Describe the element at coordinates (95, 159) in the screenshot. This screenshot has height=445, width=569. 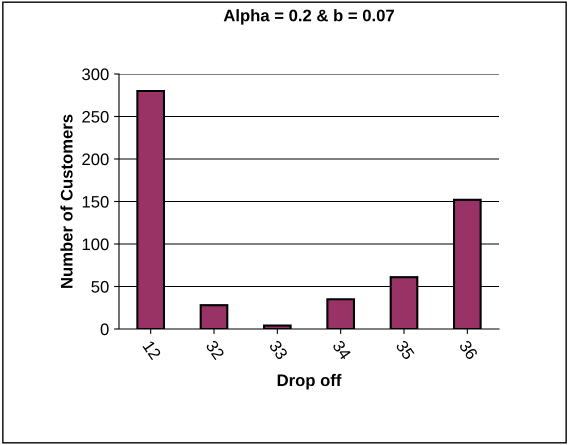
I see `y-tick-label: 200` at that location.